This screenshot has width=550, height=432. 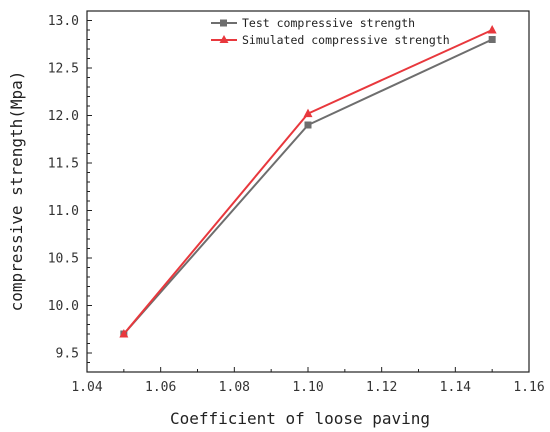 What do you see at coordinates (63, 116) in the screenshot?
I see `y-tick-label: 12.0` at bounding box center [63, 116].